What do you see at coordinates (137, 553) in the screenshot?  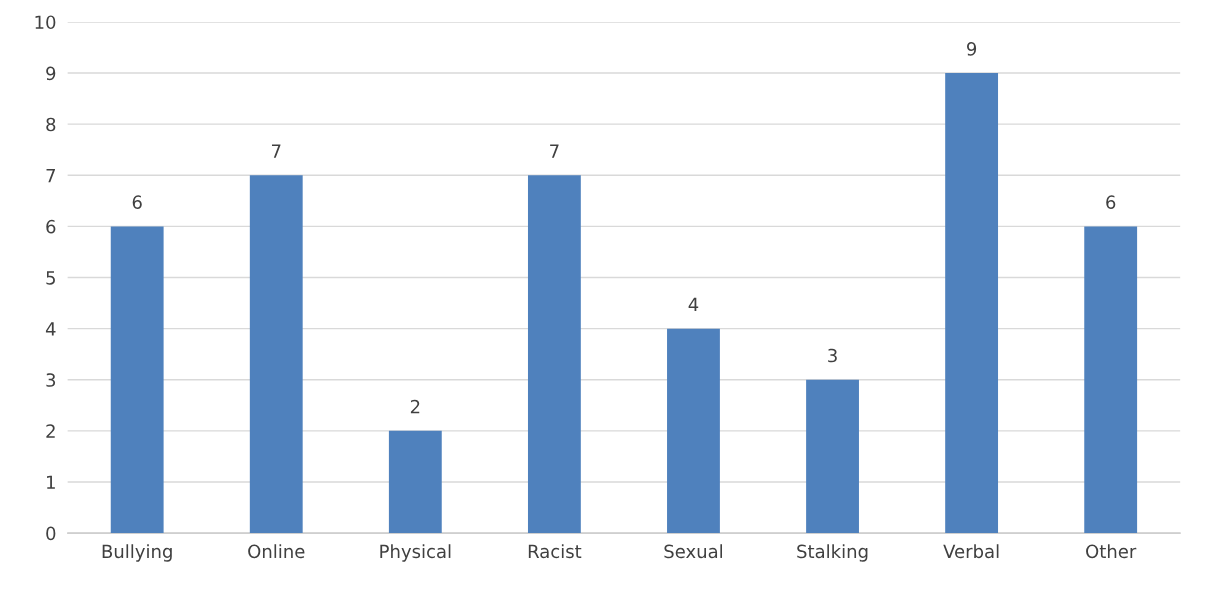 I see `x-tick-label: Bullying` at bounding box center [137, 553].